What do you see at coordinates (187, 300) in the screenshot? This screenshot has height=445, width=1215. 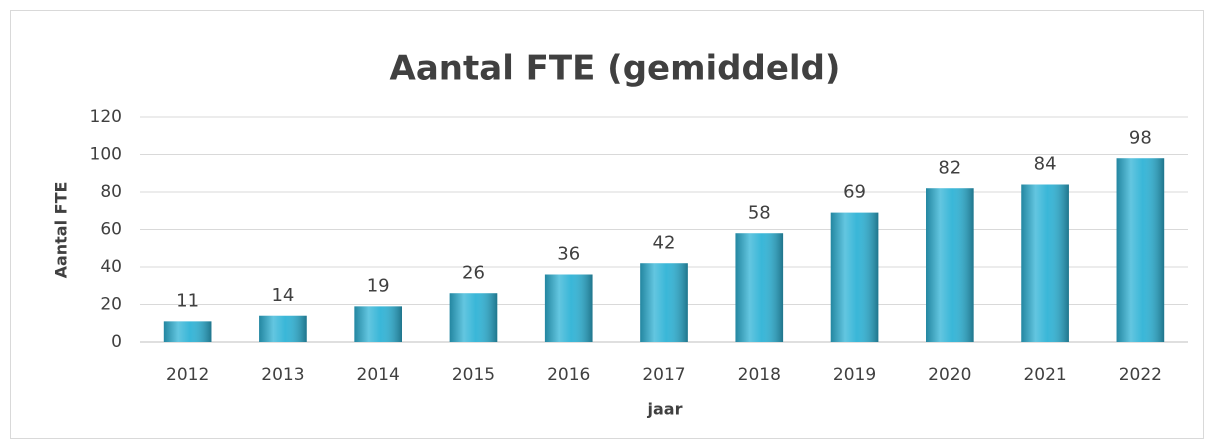 I see `data-label: 11` at bounding box center [187, 300].